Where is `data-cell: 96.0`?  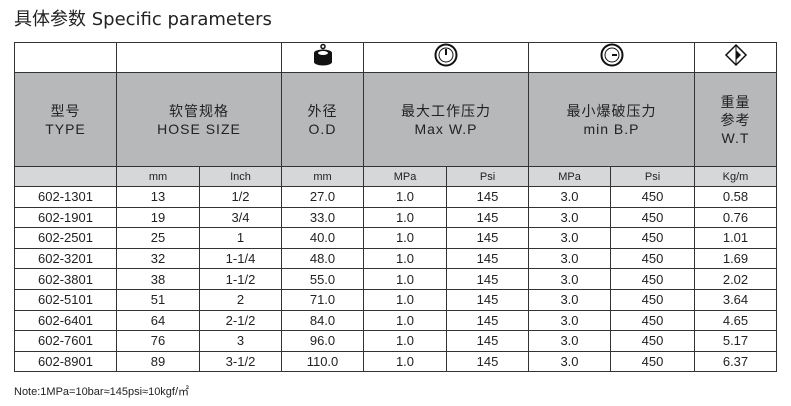 data-cell: 96.0 is located at coordinates (322, 341).